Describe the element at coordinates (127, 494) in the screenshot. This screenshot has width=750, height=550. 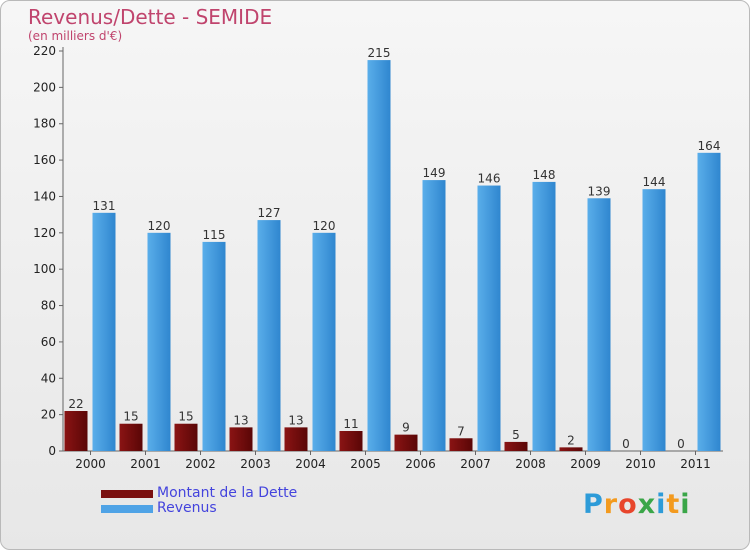
I see `legend-swatch-dette` at that location.